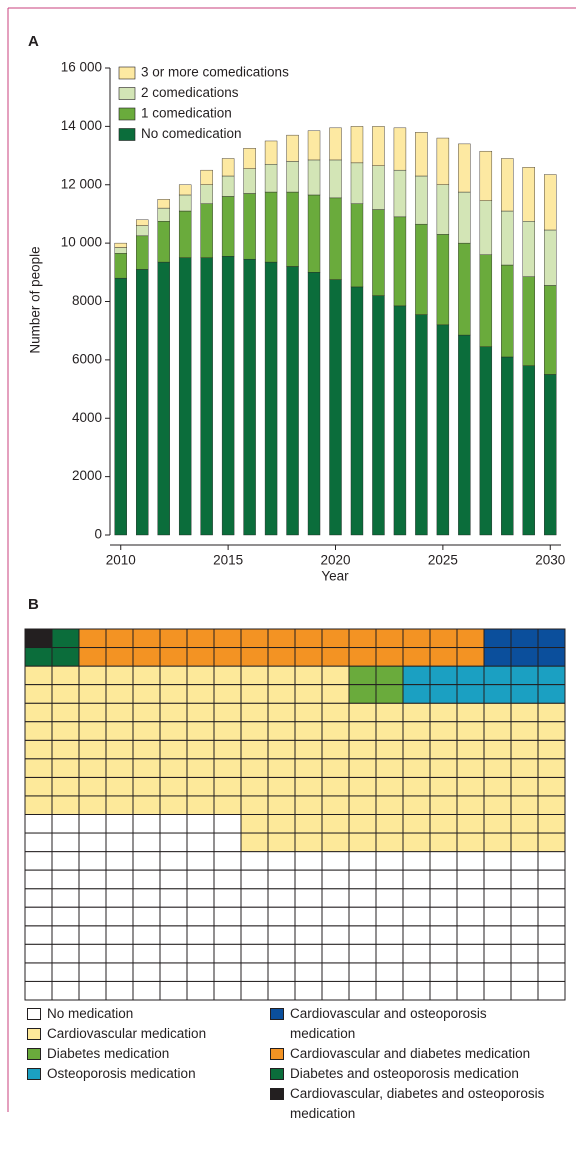  Describe the element at coordinates (90, 1013) in the screenshot. I see `legend-label: No medication` at that location.